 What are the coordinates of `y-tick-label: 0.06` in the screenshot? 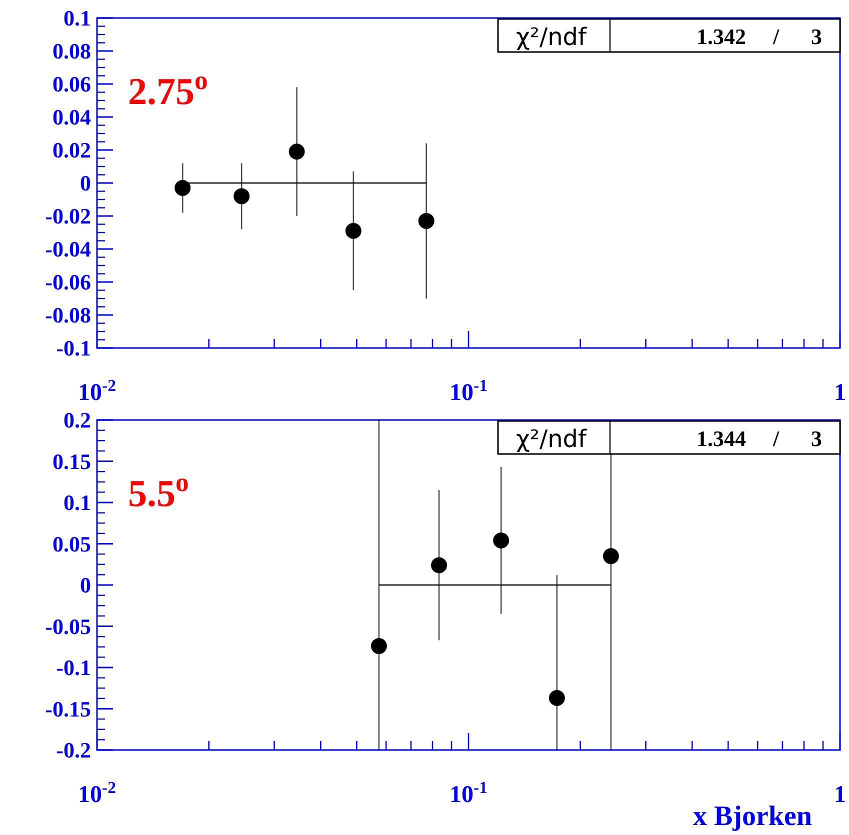 It's located at (71, 84).